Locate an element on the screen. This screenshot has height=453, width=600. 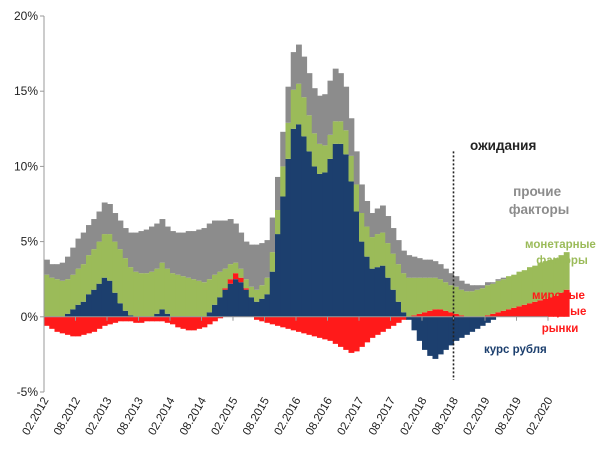
label-other: прочие факторы is located at coordinates (539, 200).